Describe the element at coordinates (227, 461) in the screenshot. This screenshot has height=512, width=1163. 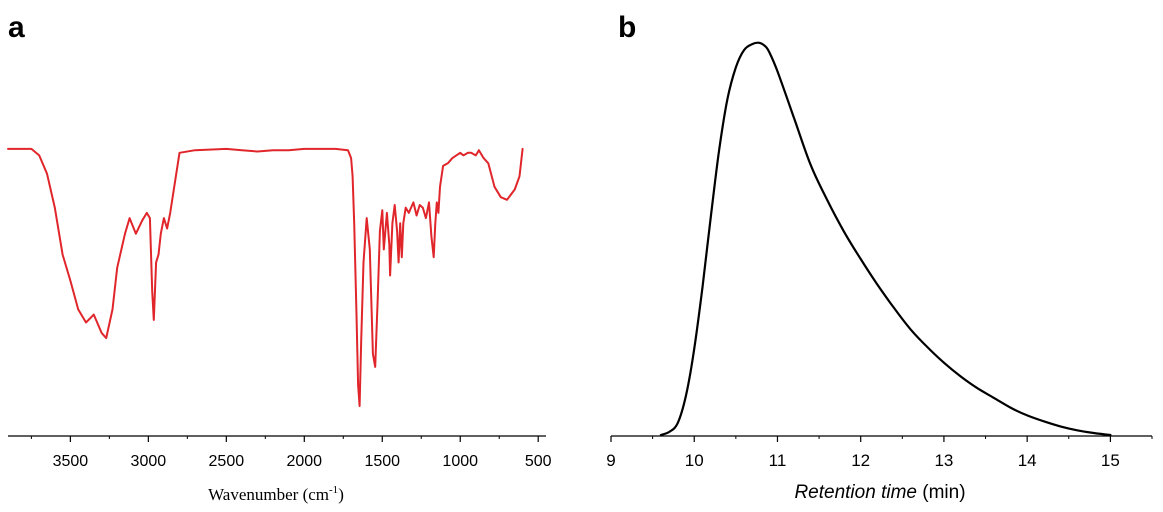
I see `x-tick-label-a: 2500` at that location.